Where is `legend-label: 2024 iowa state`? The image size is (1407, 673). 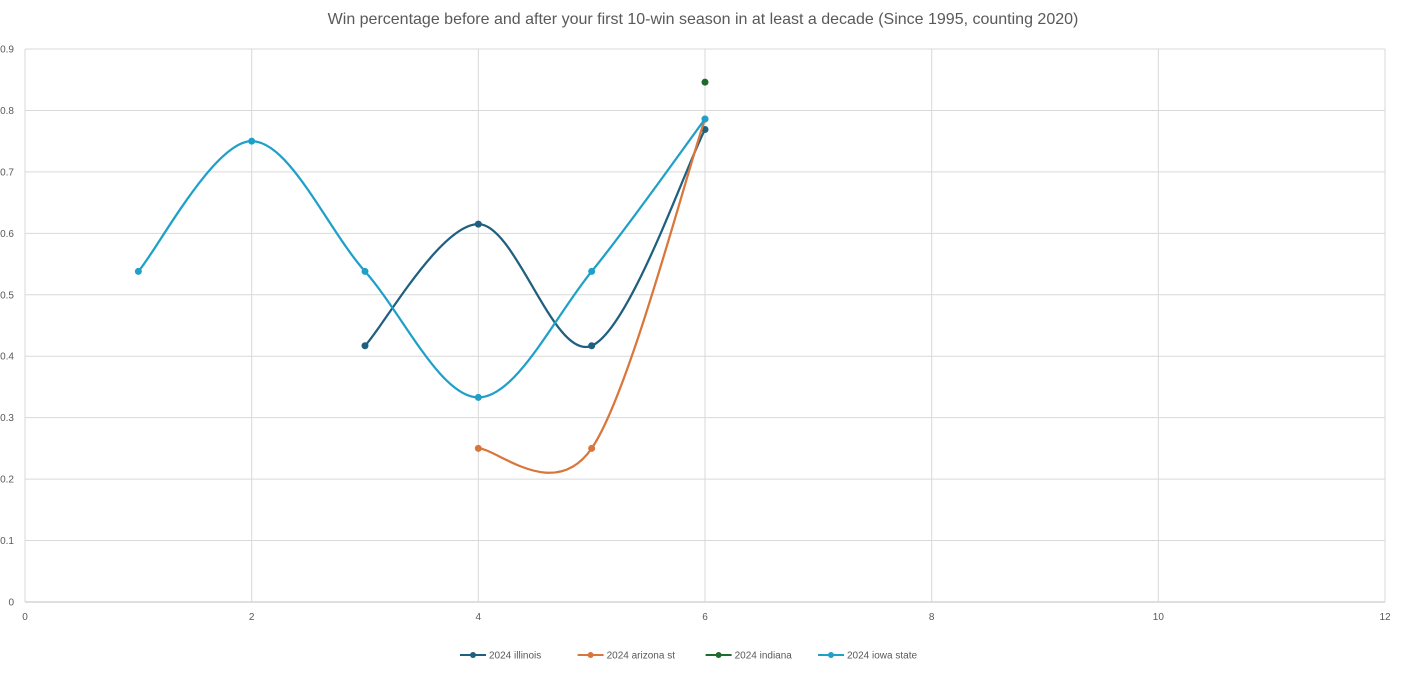
legend-label: 2024 iowa state is located at coordinates (882, 656).